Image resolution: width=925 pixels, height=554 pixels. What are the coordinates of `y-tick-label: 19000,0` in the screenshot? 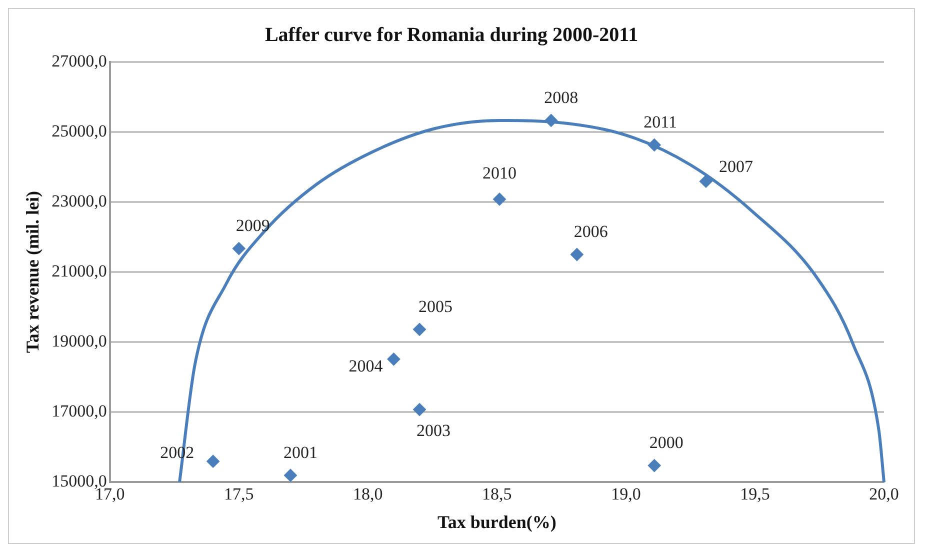 It's located at (79, 340).